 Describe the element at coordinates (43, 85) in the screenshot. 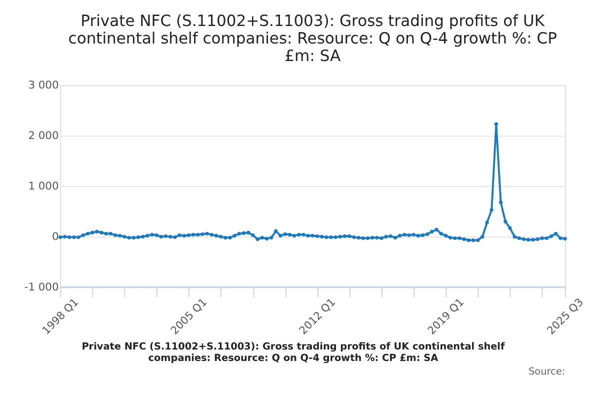

I see `y-tick-label: 3 000` at that location.